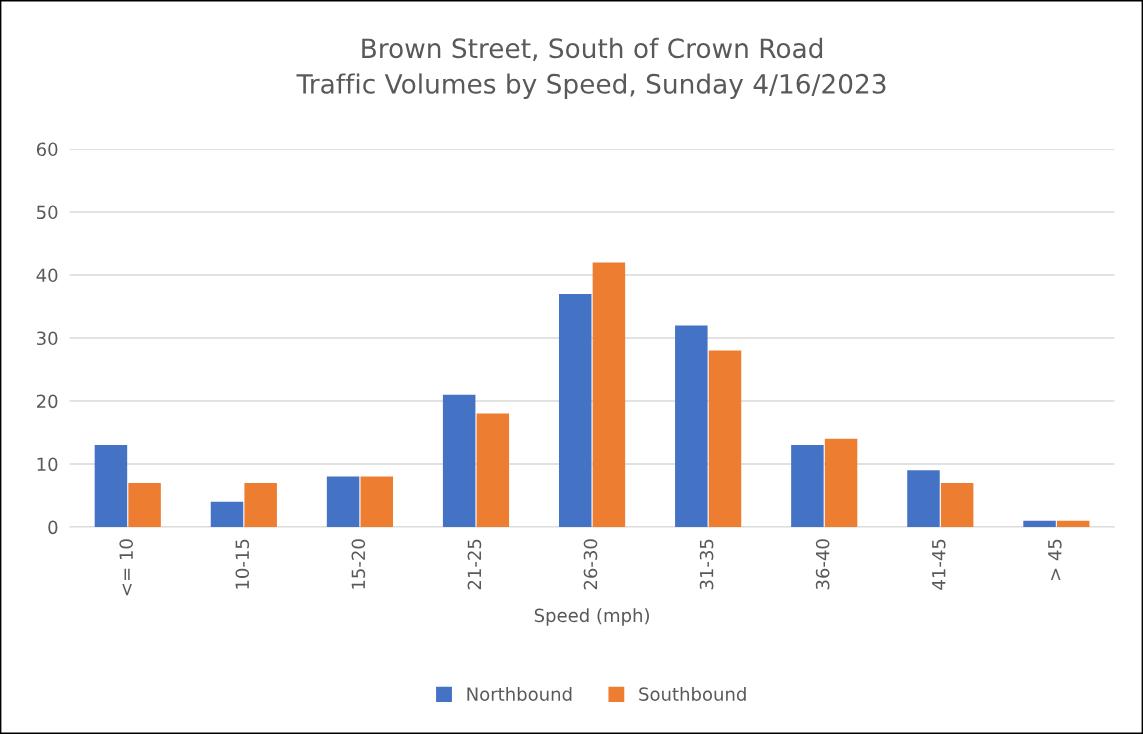 The width and height of the screenshot is (1143, 734). I want to click on x-axis-title: Speed (mph), so click(591, 617).